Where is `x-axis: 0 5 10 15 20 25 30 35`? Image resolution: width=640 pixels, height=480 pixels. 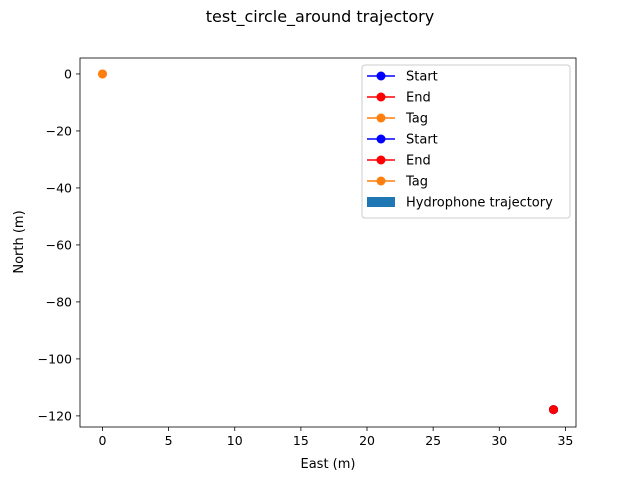 x-axis: 0 5 10 15 20 25 30 35 is located at coordinates (336, 437).